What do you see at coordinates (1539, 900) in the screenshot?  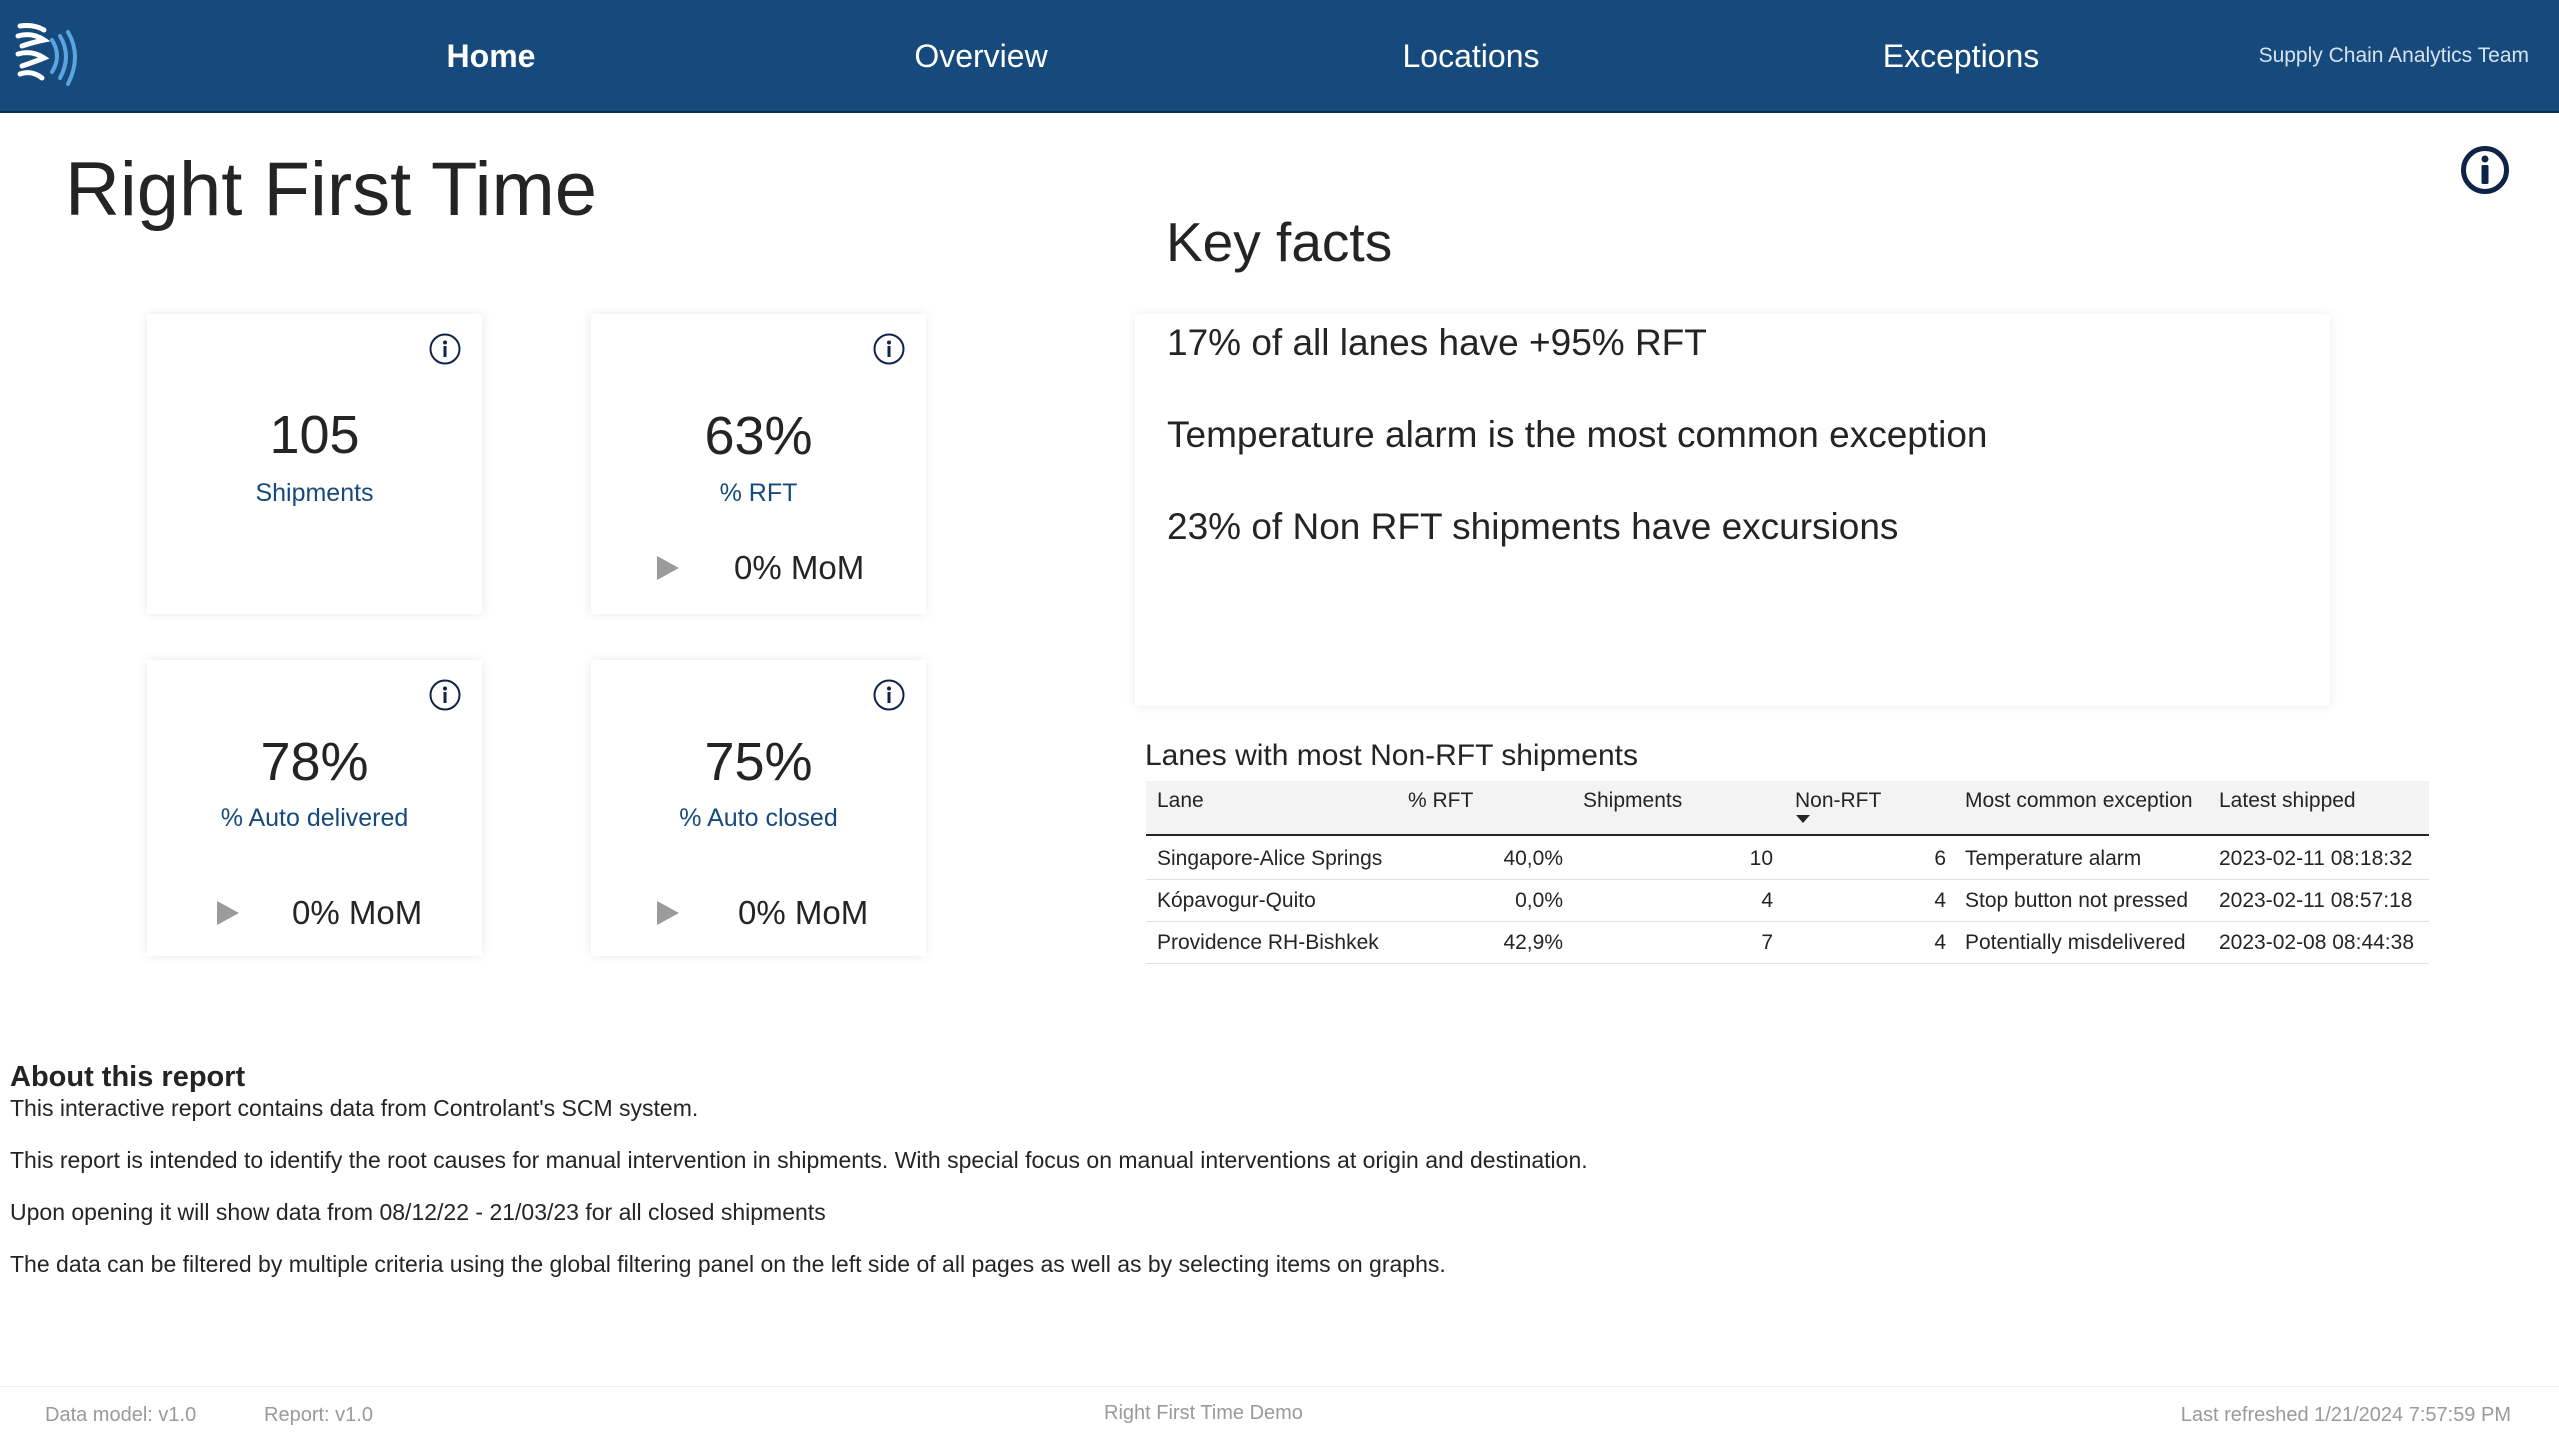 I see `cell-rft: 0,0%` at bounding box center [1539, 900].